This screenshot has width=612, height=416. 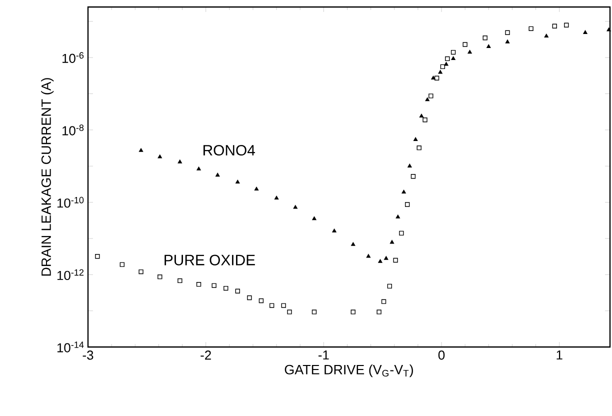 I want to click on y-axis-title: DRAIN LEAKAGE CURRENT (A), so click(x=47, y=177).